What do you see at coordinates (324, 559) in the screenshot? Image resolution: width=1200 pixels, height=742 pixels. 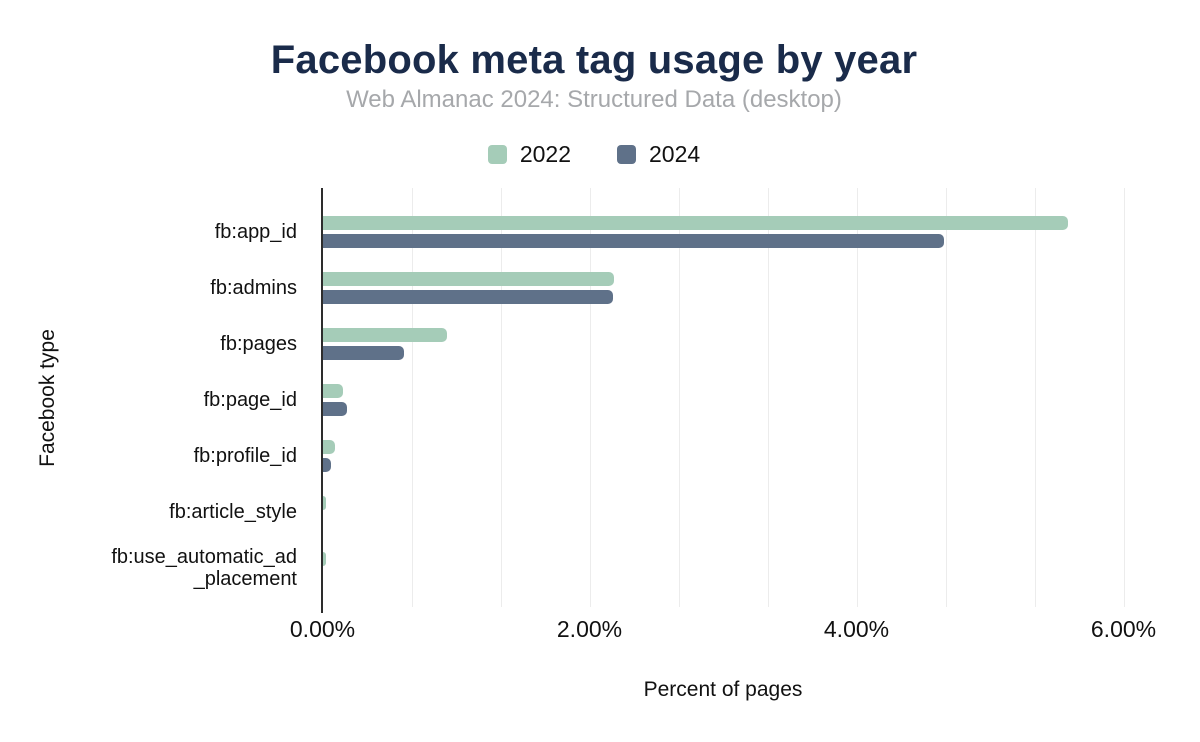 I see `bar-2022-fb:use_automatic_ad` at bounding box center [324, 559].